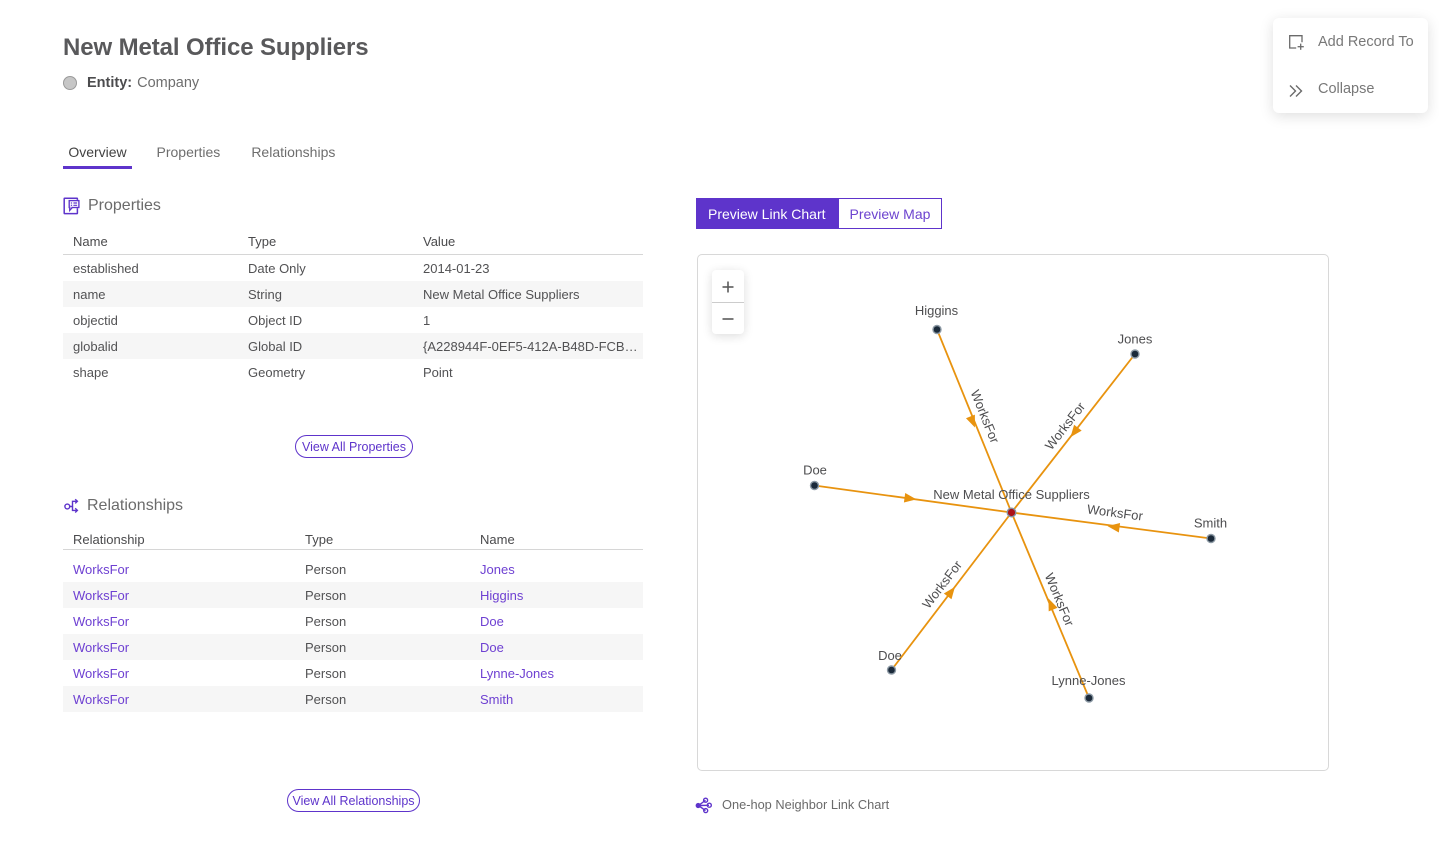  What do you see at coordinates (1115, 512) in the screenshot?
I see `svg-text: WorksFor` at bounding box center [1115, 512].